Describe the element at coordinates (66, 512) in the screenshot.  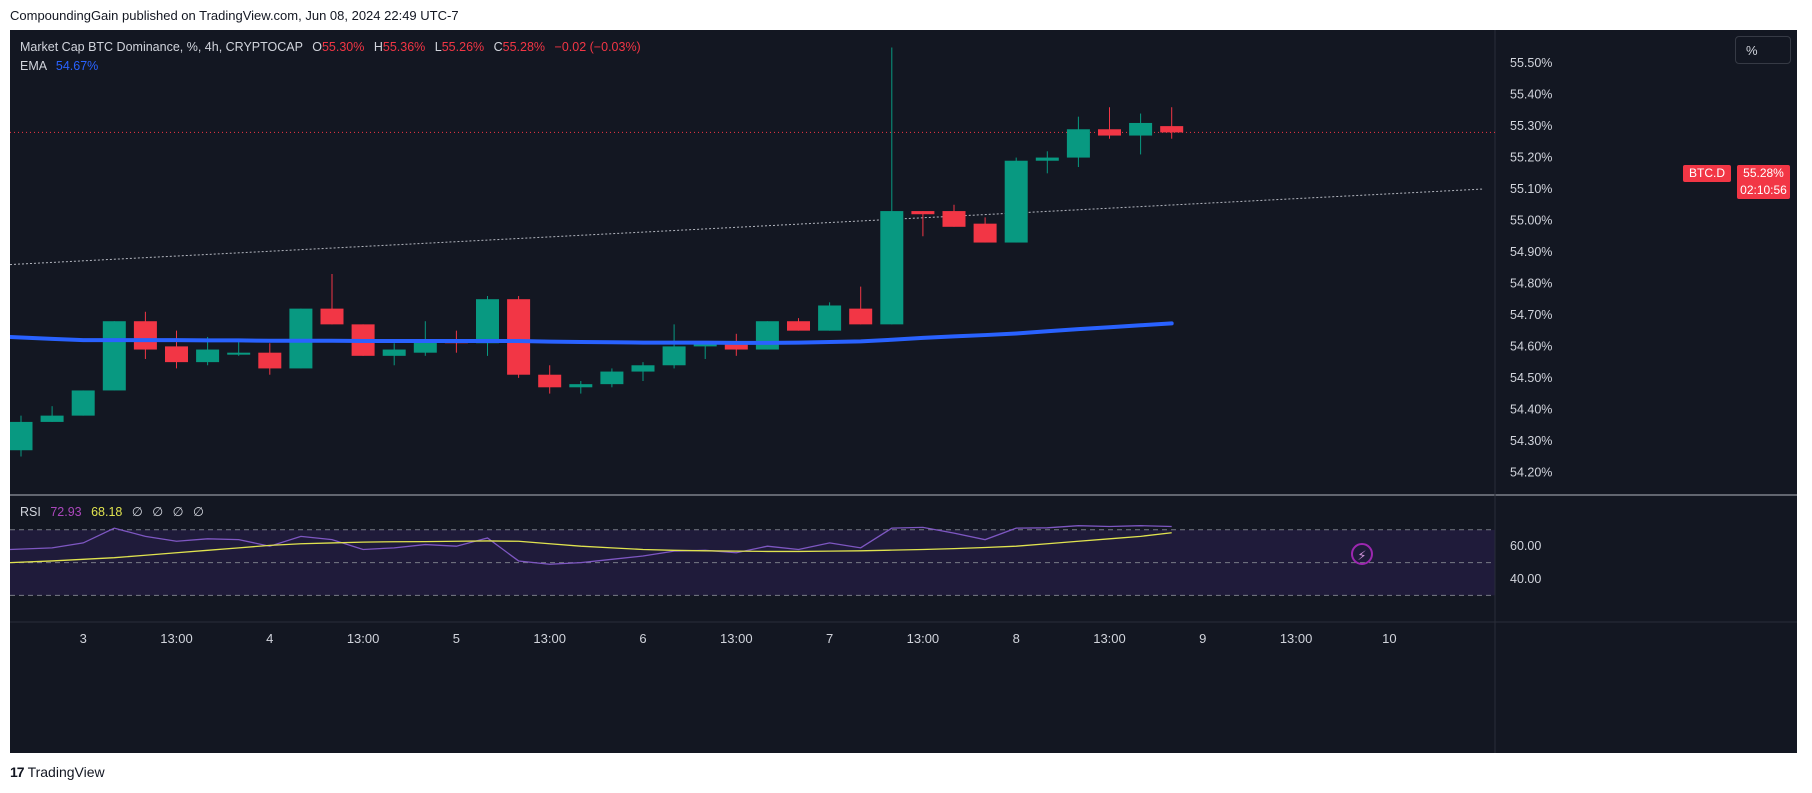
I see `rsi-value: 72.93` at that location.